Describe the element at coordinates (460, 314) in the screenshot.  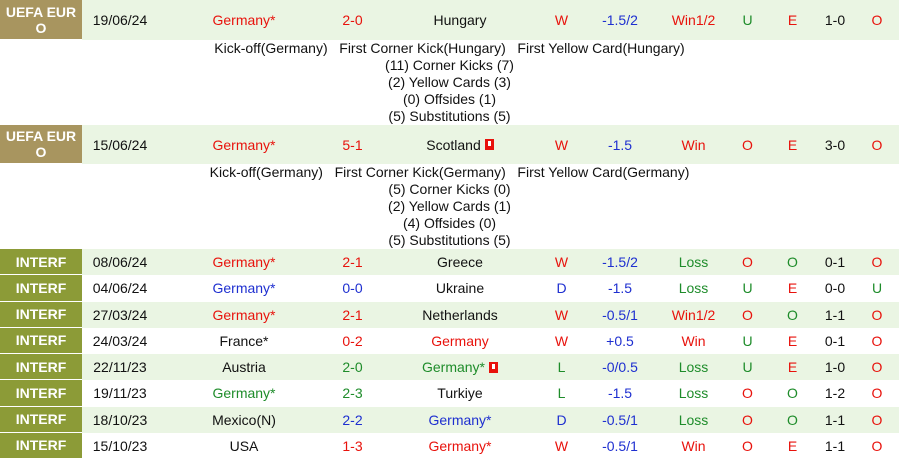
I see `away: Netherlands` at that location.